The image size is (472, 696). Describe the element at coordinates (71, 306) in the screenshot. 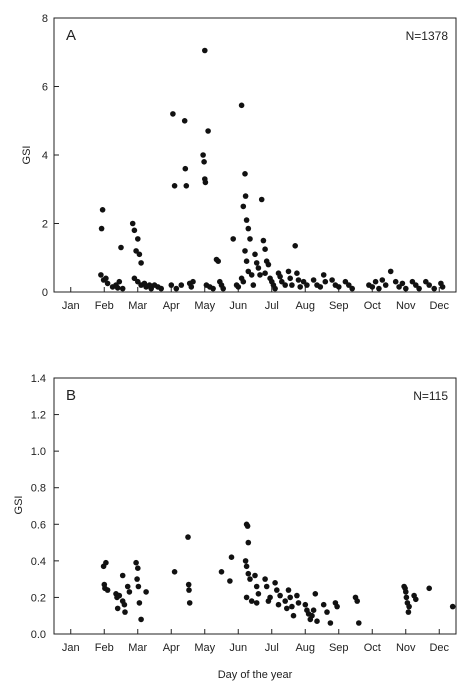

I see `x-tick-label: Jan` at that location.